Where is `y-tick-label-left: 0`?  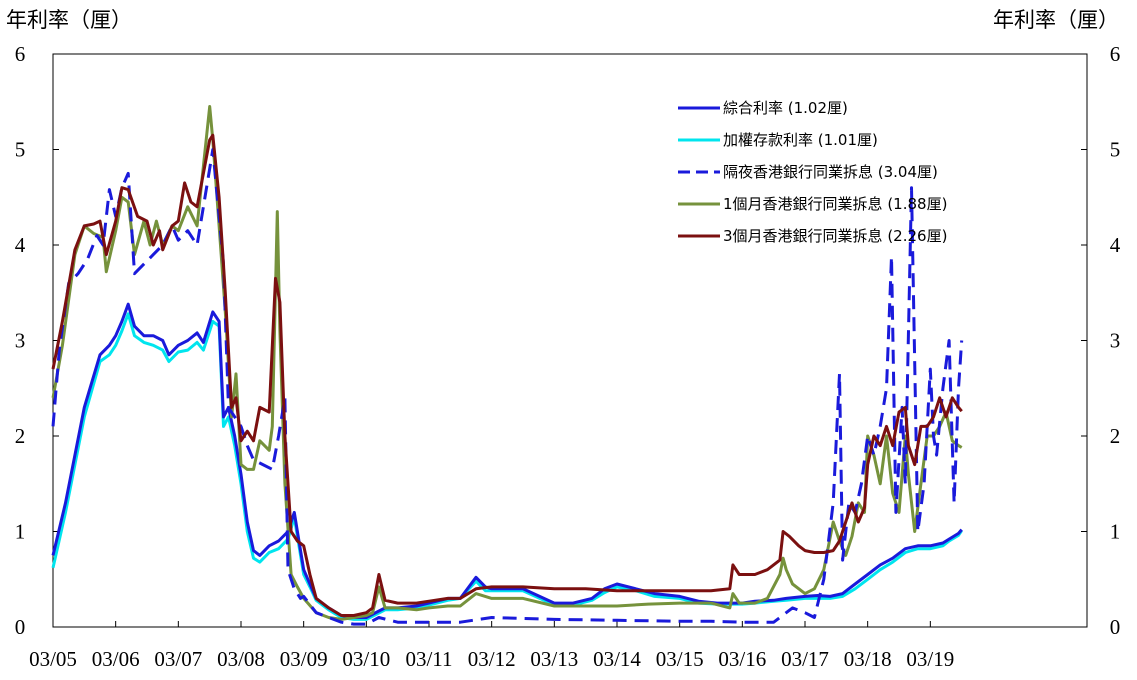
y-tick-label-left: 0 is located at coordinates (20, 627).